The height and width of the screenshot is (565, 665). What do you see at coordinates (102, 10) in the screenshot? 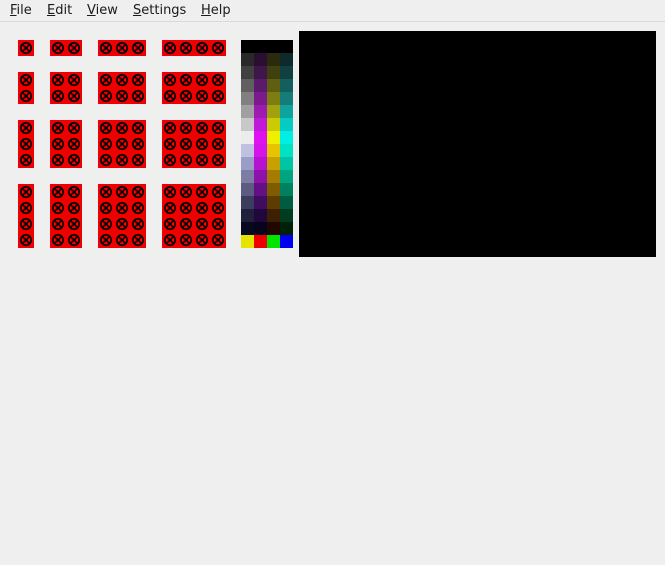
I see `menu-view: View` at bounding box center [102, 10].